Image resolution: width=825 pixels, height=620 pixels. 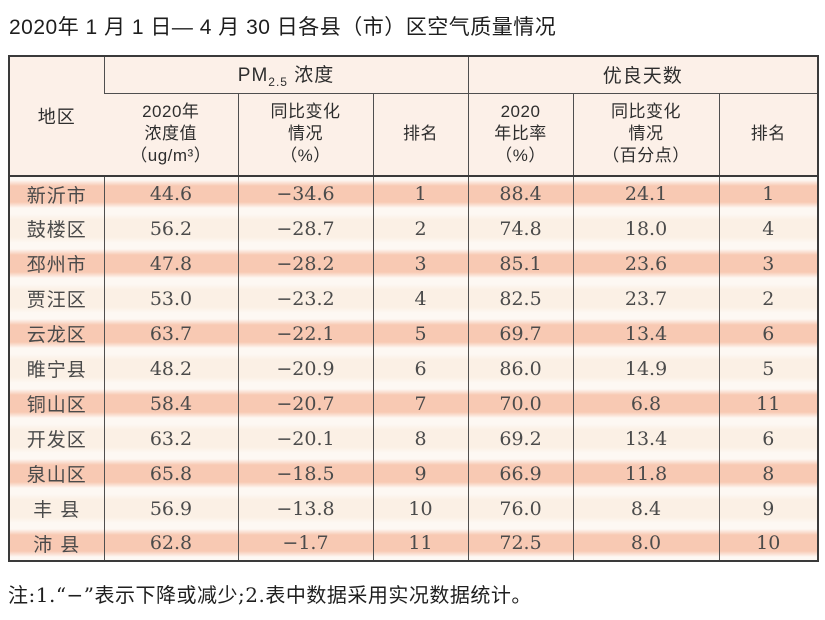 I want to click on value-cell: 53.0, so click(x=170, y=298).